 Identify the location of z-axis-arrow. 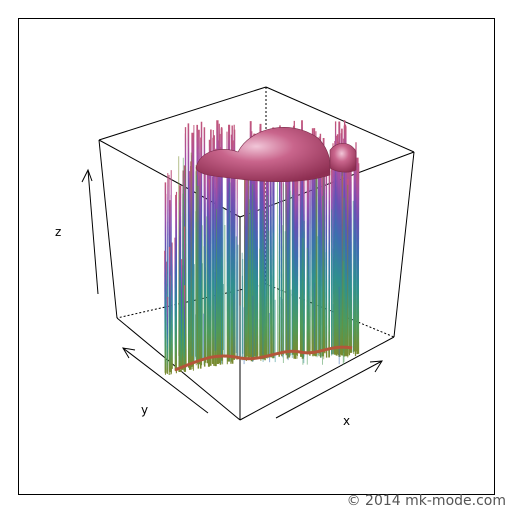
(90, 231).